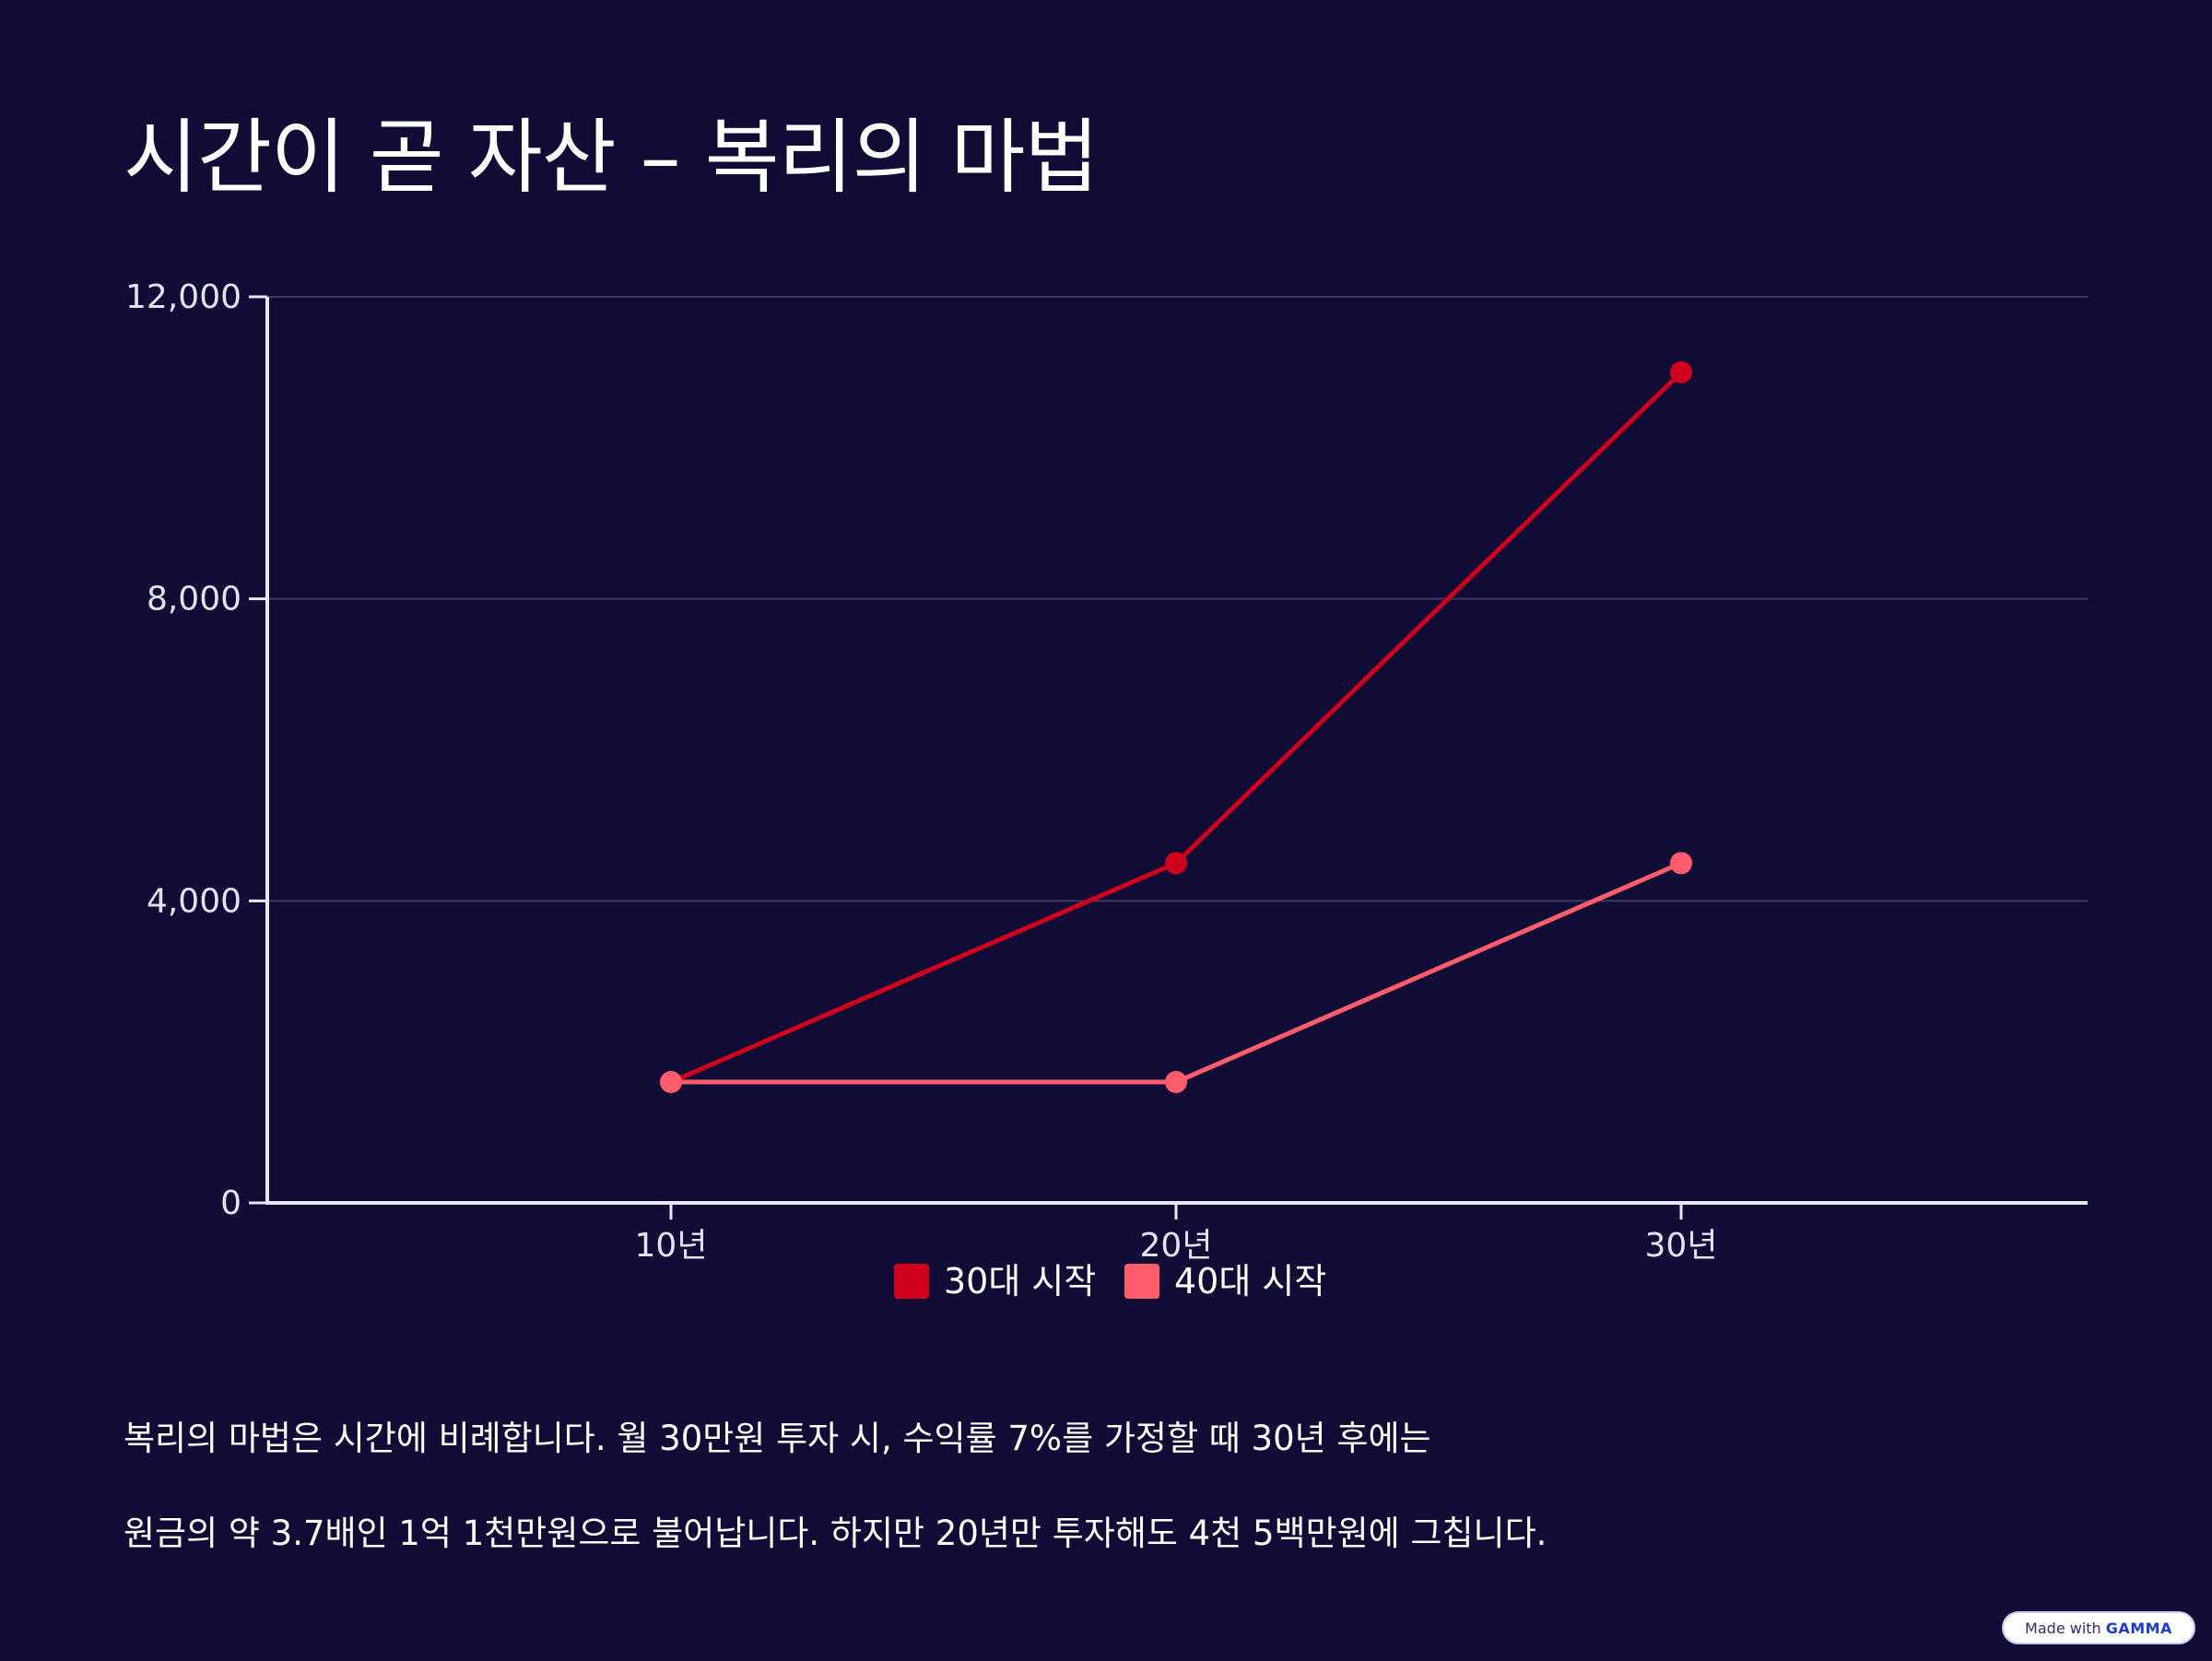  Describe the element at coordinates (671, 1246) in the screenshot. I see `x-tick-label: 10년` at that location.